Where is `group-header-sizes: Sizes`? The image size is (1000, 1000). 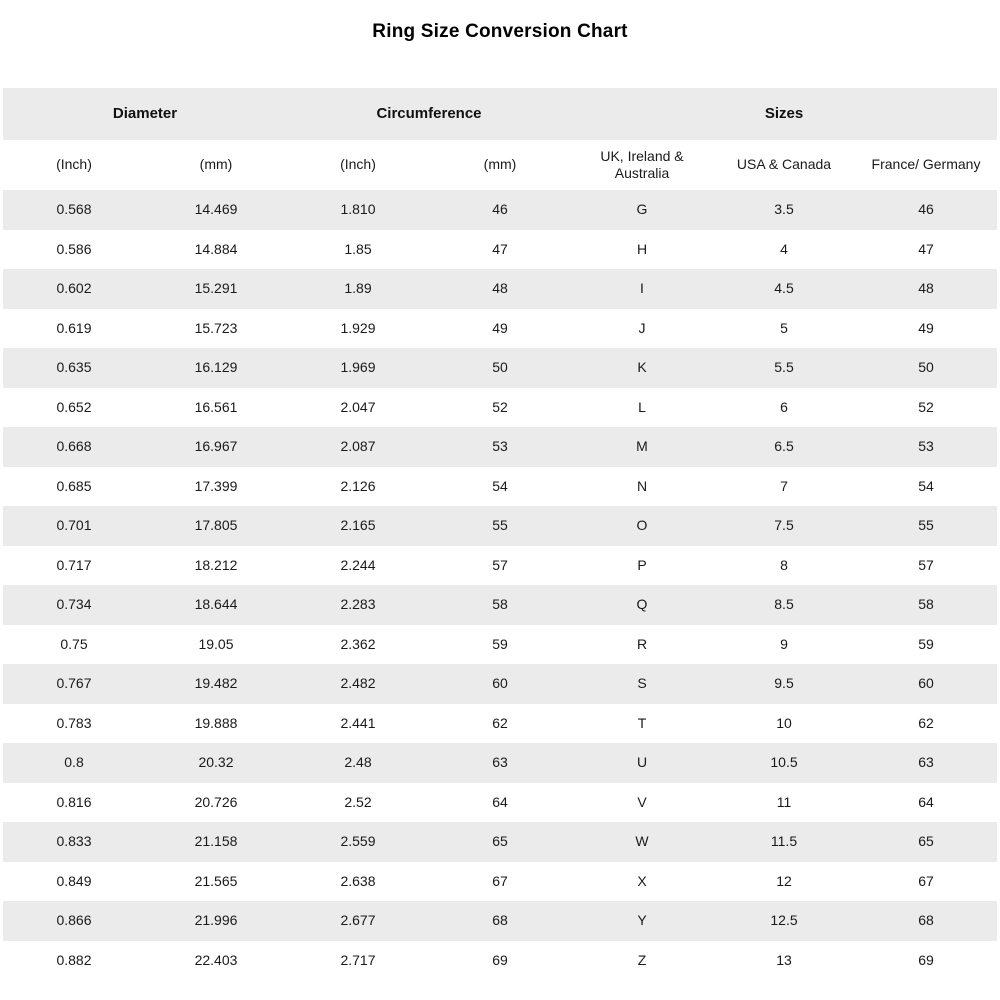
group-header-sizes: Sizes is located at coordinates (784, 114).